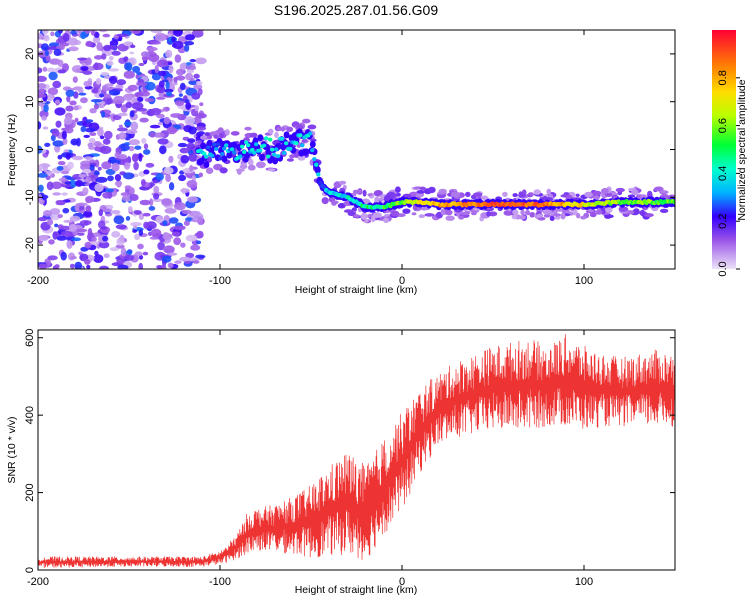  Describe the element at coordinates (723, 125) in the screenshot. I see `colorbar-tick-label: 0.6` at that location.